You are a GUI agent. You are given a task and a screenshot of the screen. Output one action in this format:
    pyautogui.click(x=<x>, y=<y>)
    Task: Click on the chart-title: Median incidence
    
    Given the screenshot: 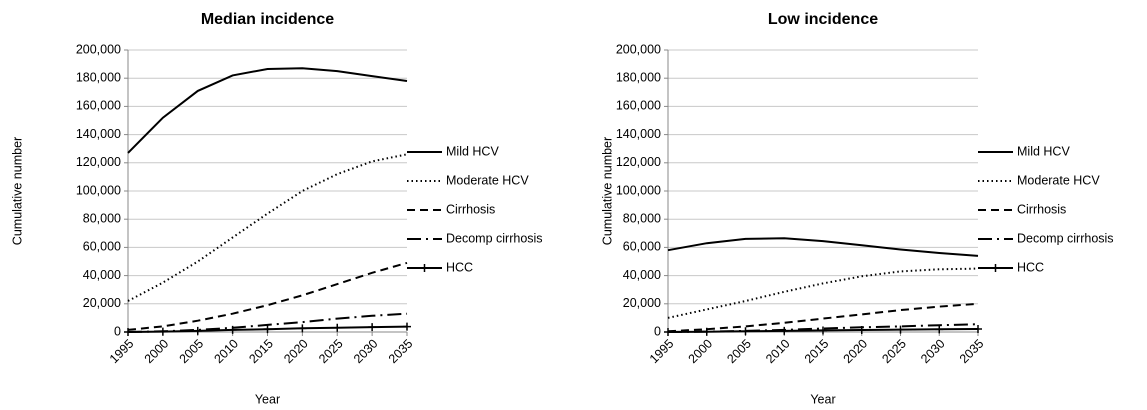 What is the action you would take?
    pyautogui.click(x=267, y=19)
    